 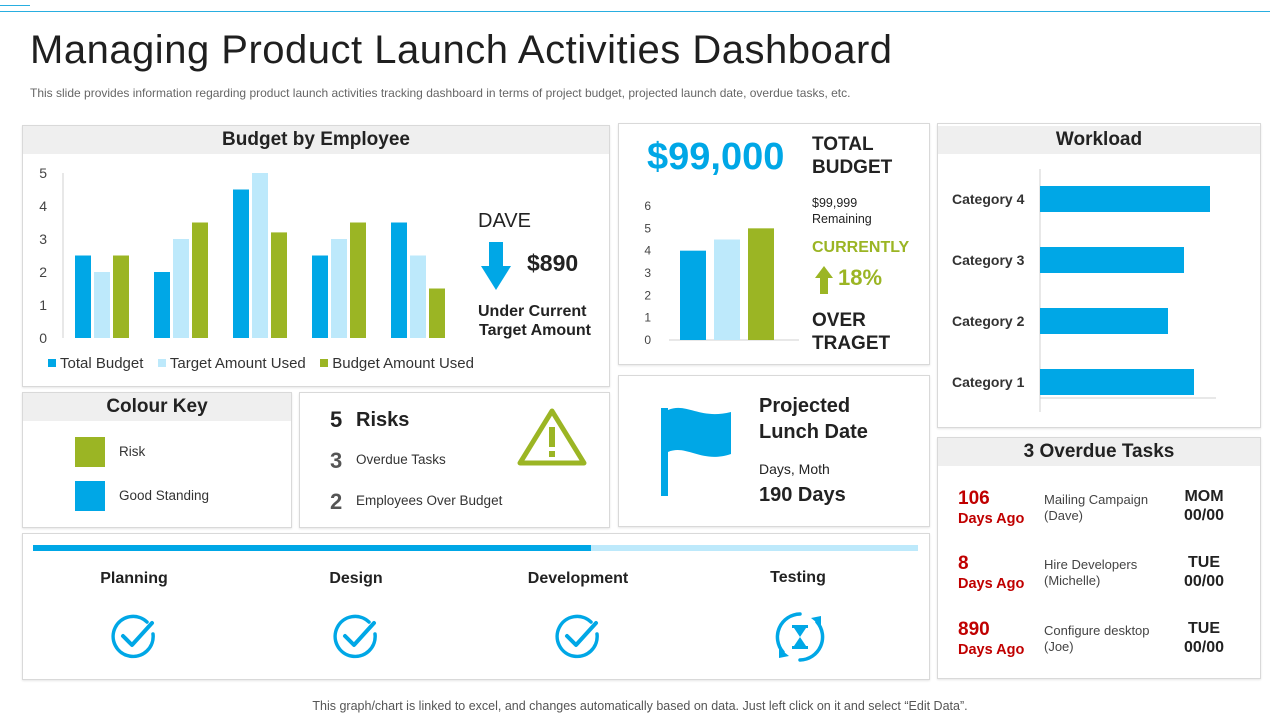 What do you see at coordinates (43, 173) in the screenshot?
I see `y-tick-label: 5` at bounding box center [43, 173].